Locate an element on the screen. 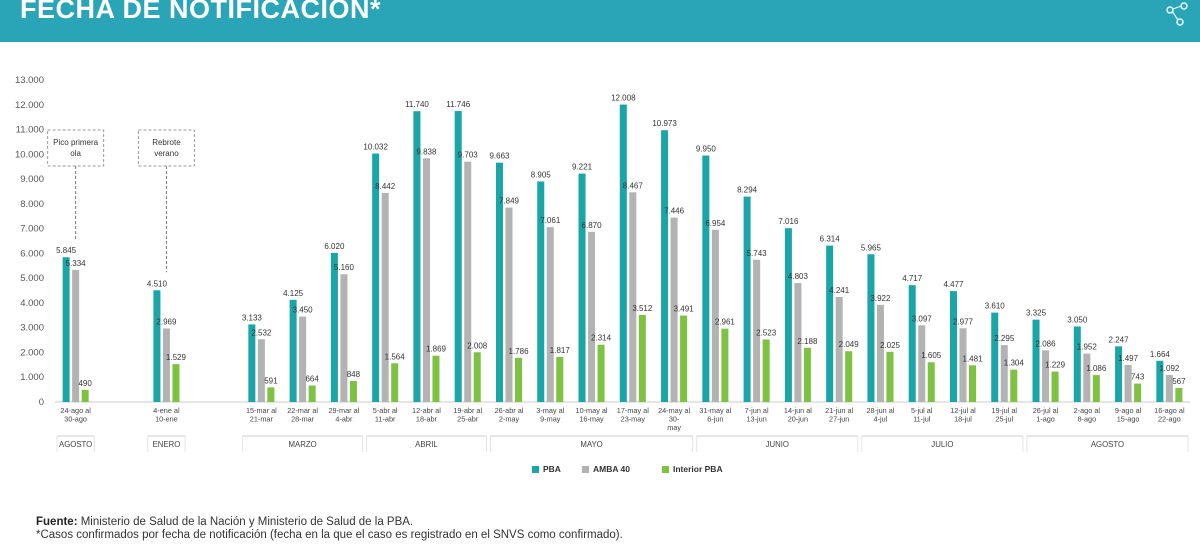 The width and height of the screenshot is (1200, 545). month-label: ABRIL is located at coordinates (426, 444).